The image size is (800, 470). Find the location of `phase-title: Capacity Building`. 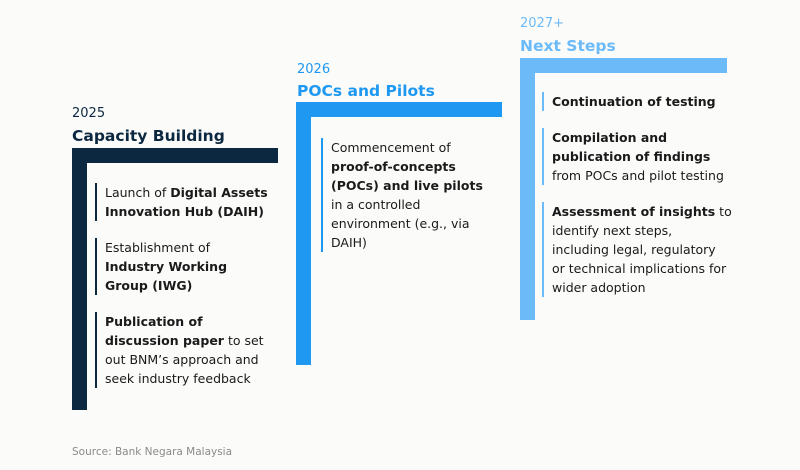

phase-title: Capacity Building is located at coordinates (148, 136).